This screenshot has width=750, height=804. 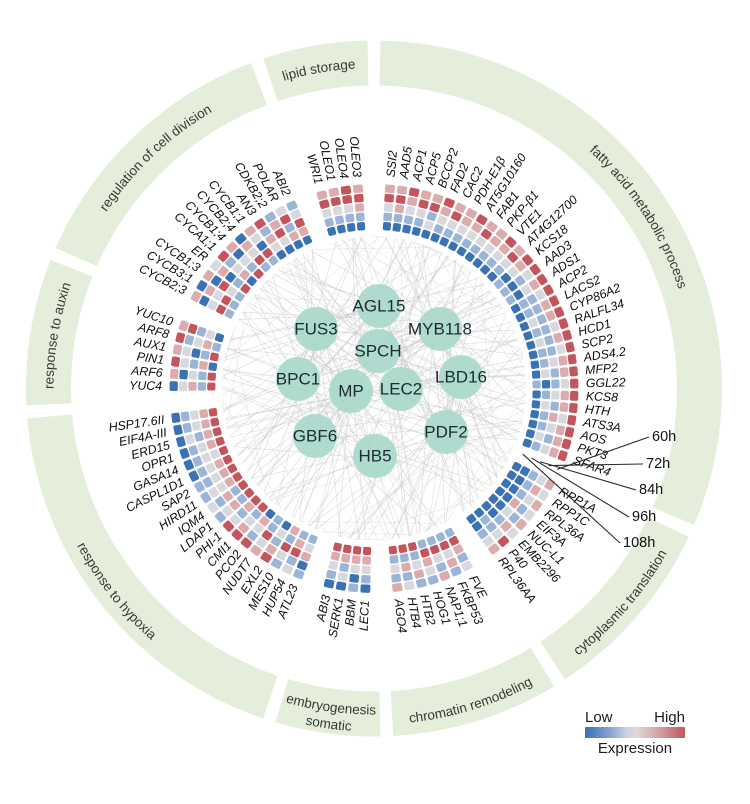 I want to click on gene-label: AUX1, so click(x=149, y=344).